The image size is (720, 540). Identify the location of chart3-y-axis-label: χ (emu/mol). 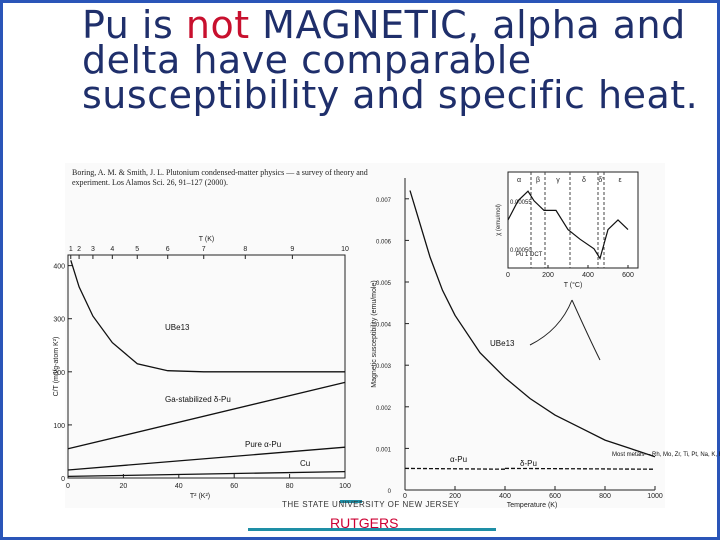
(499, 220).